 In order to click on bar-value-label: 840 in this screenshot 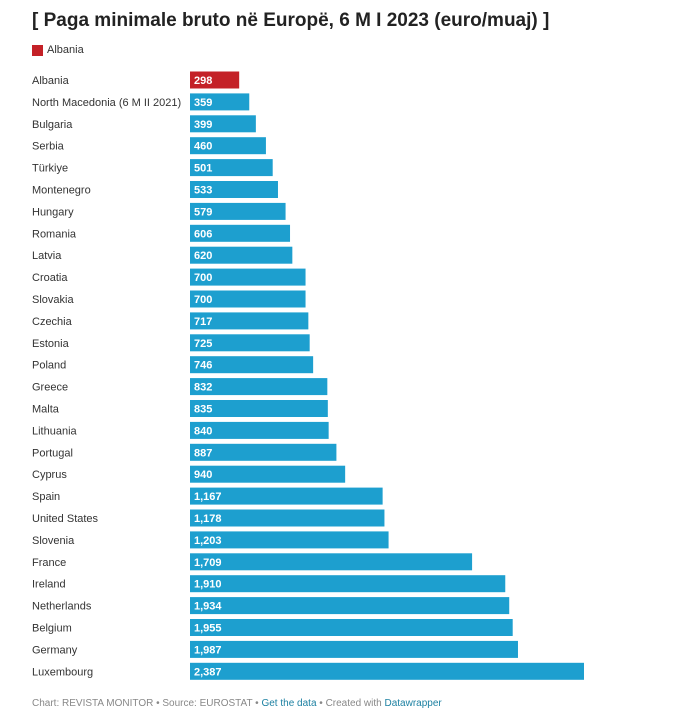, I will do `click(203, 431)`.